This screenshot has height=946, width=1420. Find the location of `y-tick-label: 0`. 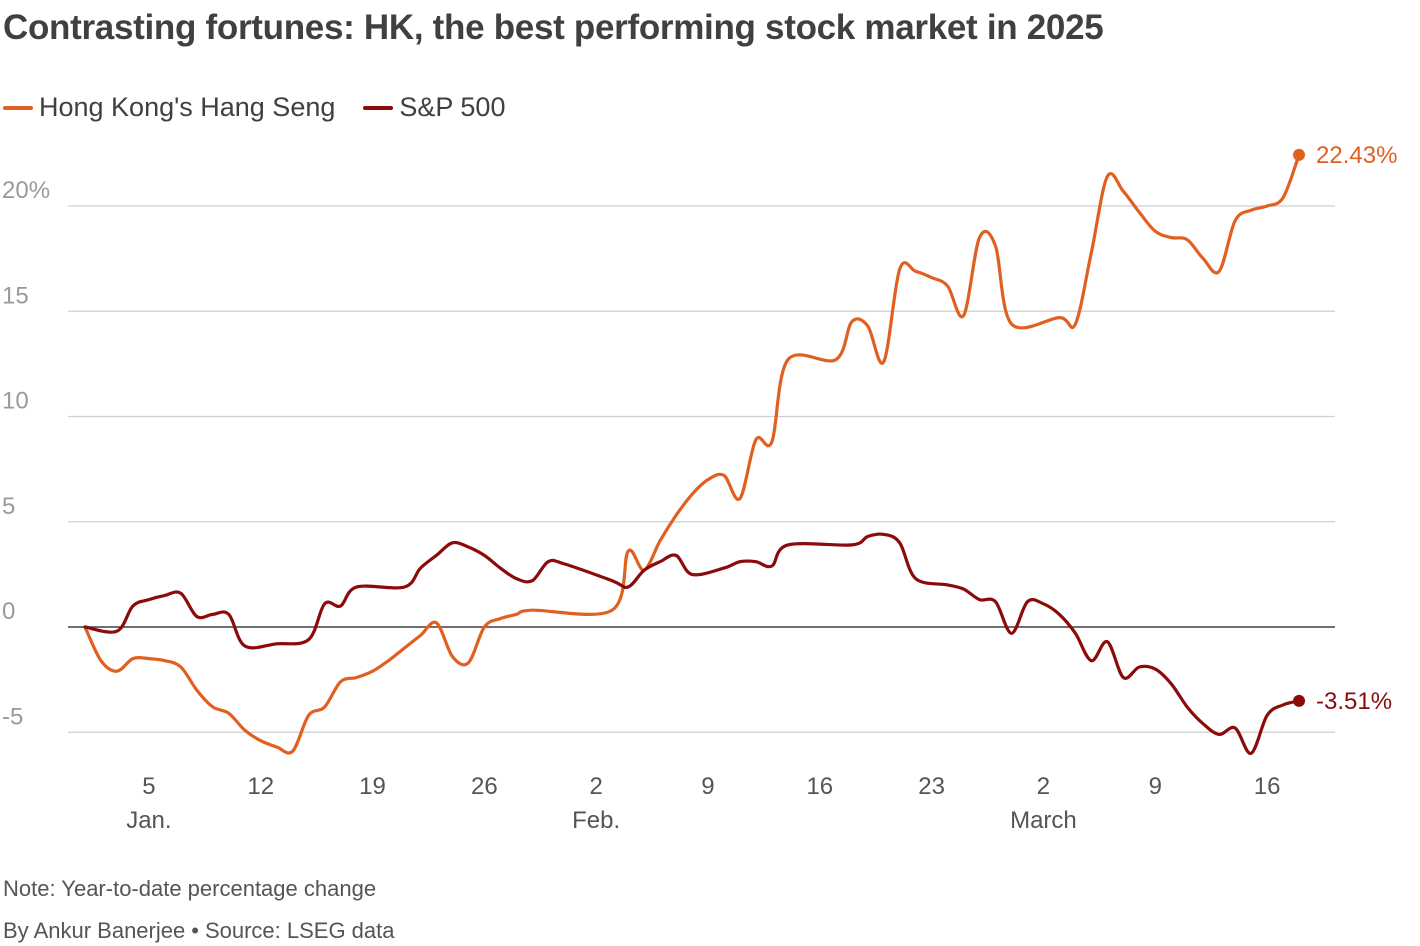

y-tick-label: 0 is located at coordinates (8, 611).